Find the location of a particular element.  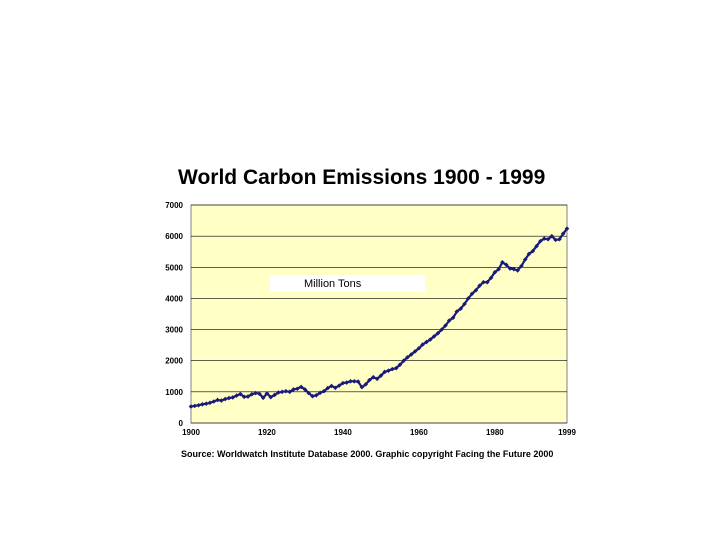

unit-label: Million Tons is located at coordinates (333, 284).